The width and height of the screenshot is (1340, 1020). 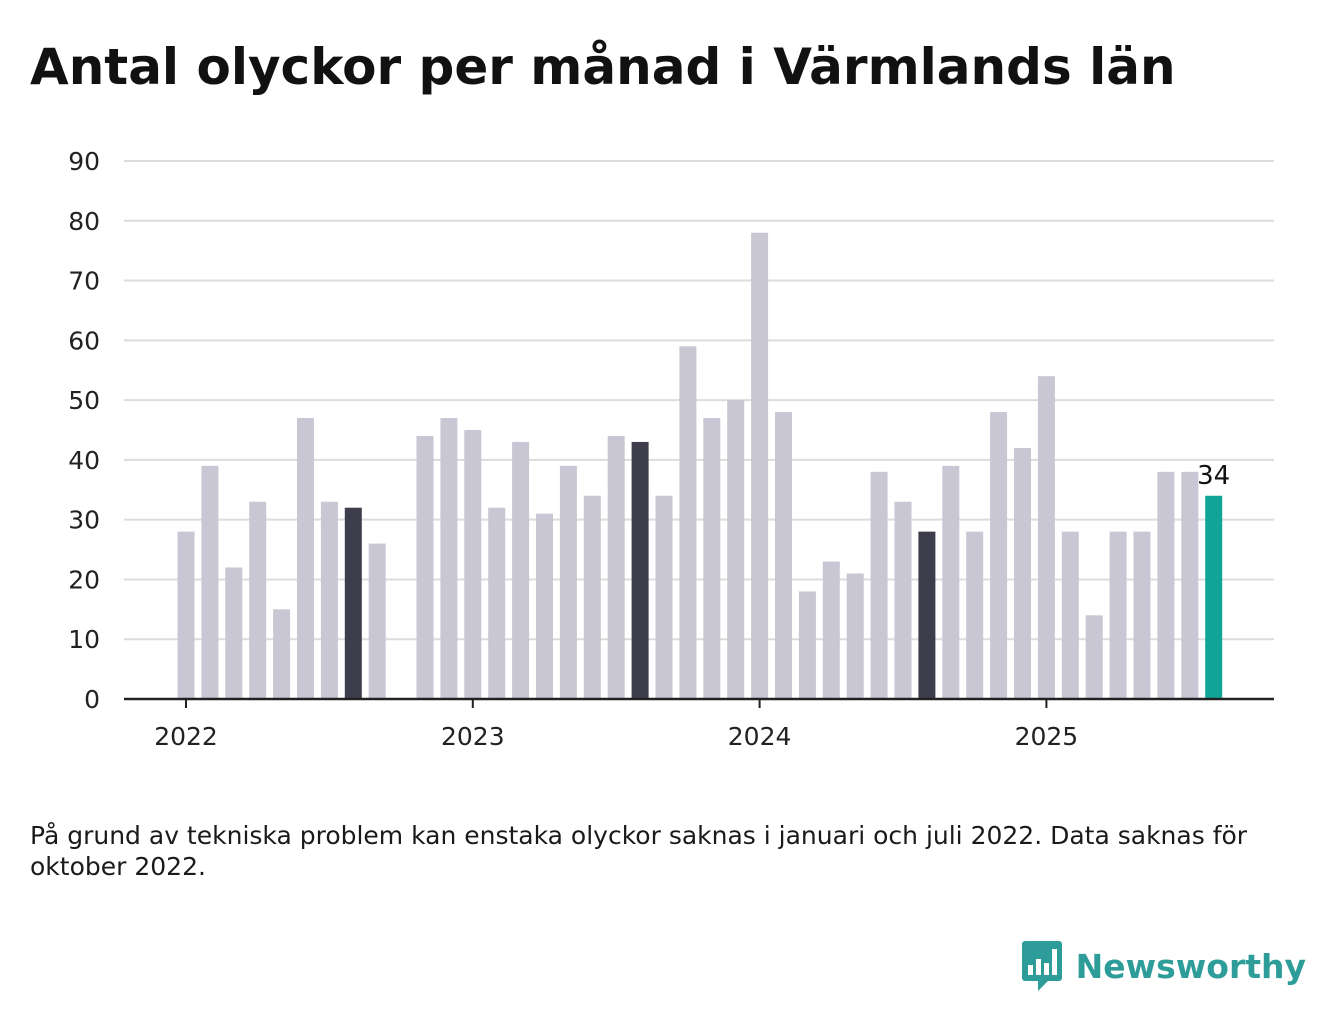 I want to click on latest-value-label: 34, so click(x=1213, y=476).